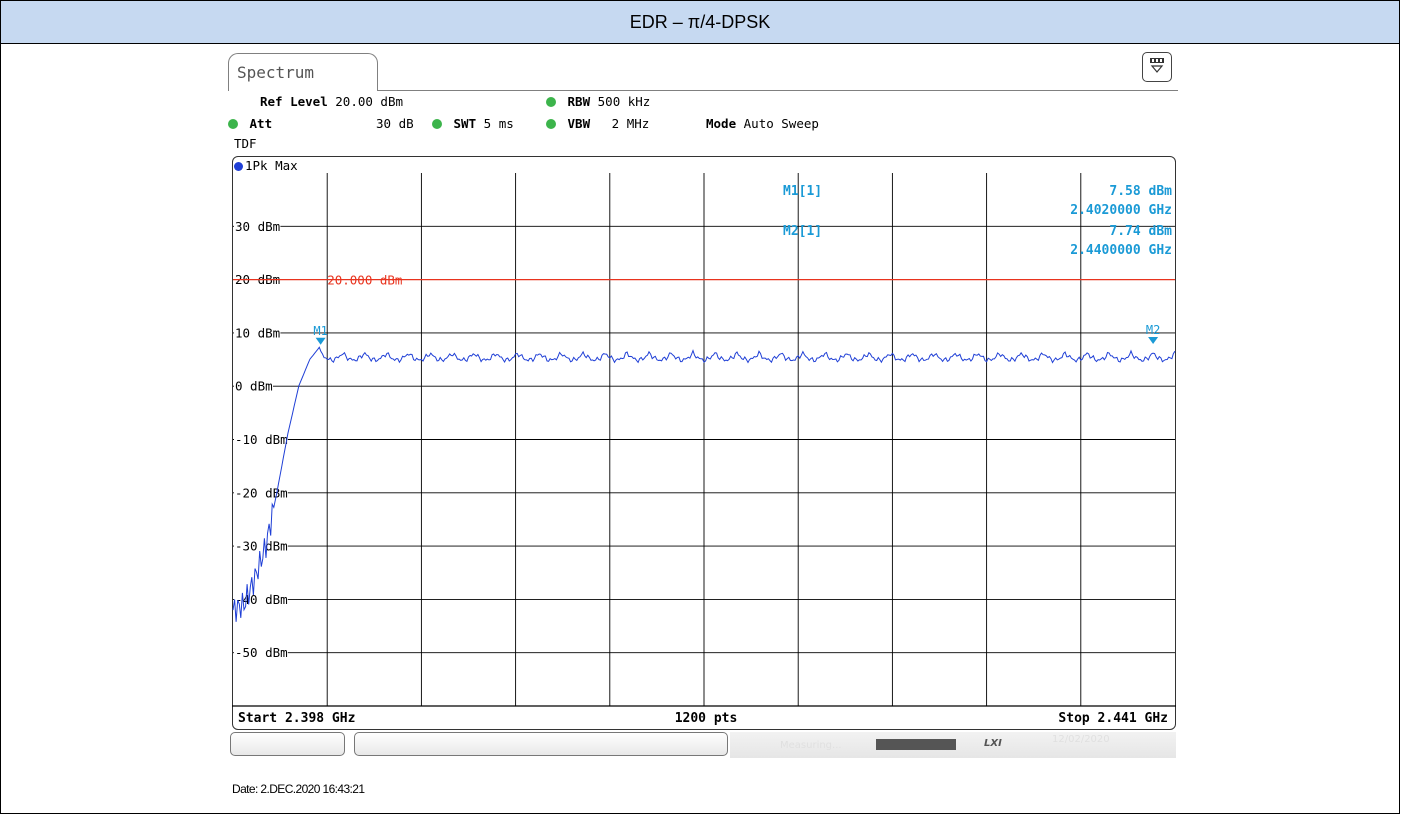  What do you see at coordinates (579, 123) in the screenshot?
I see `vbw-label: VBW` at bounding box center [579, 123].